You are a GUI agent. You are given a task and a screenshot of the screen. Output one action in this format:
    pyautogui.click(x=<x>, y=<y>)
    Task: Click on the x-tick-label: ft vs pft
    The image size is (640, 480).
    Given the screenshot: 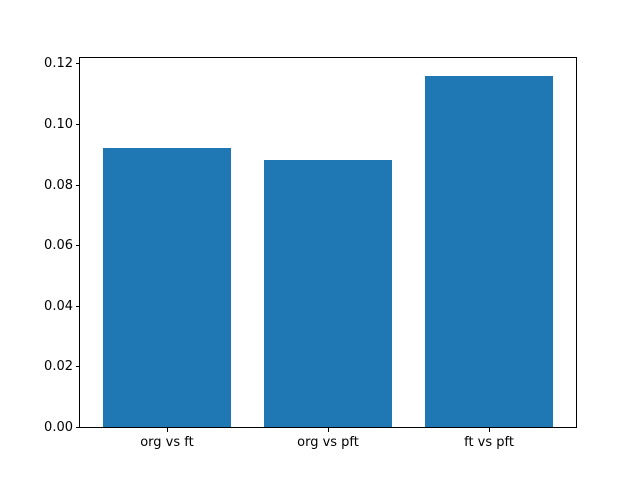 What is the action you would take?
    pyautogui.click(x=489, y=442)
    